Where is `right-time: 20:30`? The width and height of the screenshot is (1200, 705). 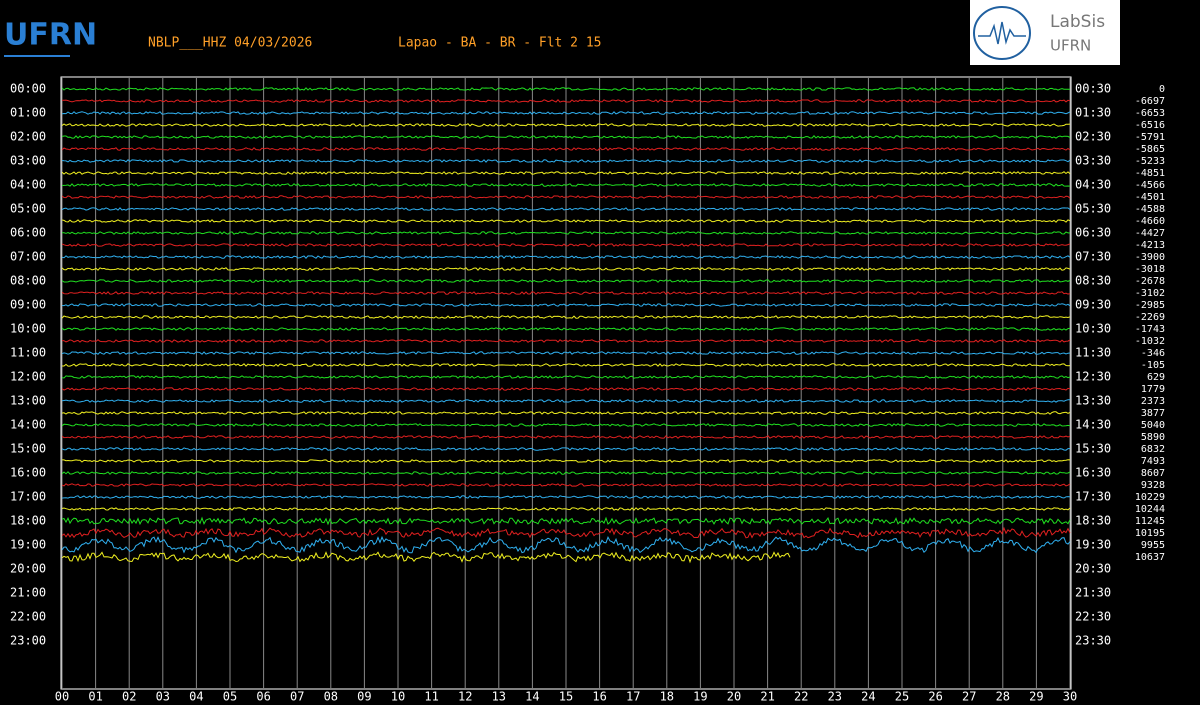 right-time: 20:30 is located at coordinates (1093, 569).